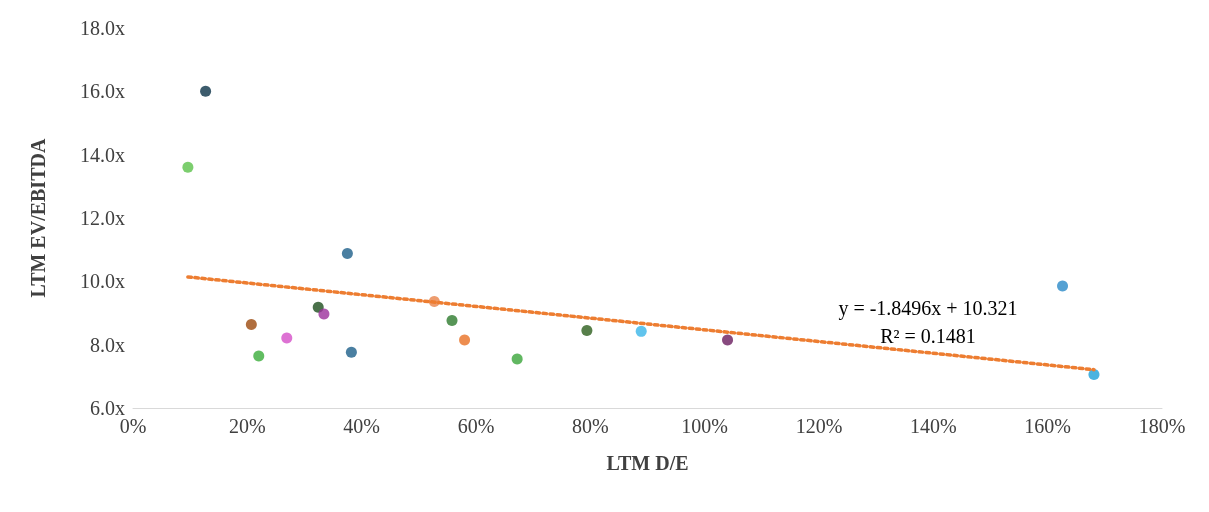 This screenshot has width=1209, height=512. What do you see at coordinates (590, 426) in the screenshot?
I see `x-tick-label: 80%` at bounding box center [590, 426].